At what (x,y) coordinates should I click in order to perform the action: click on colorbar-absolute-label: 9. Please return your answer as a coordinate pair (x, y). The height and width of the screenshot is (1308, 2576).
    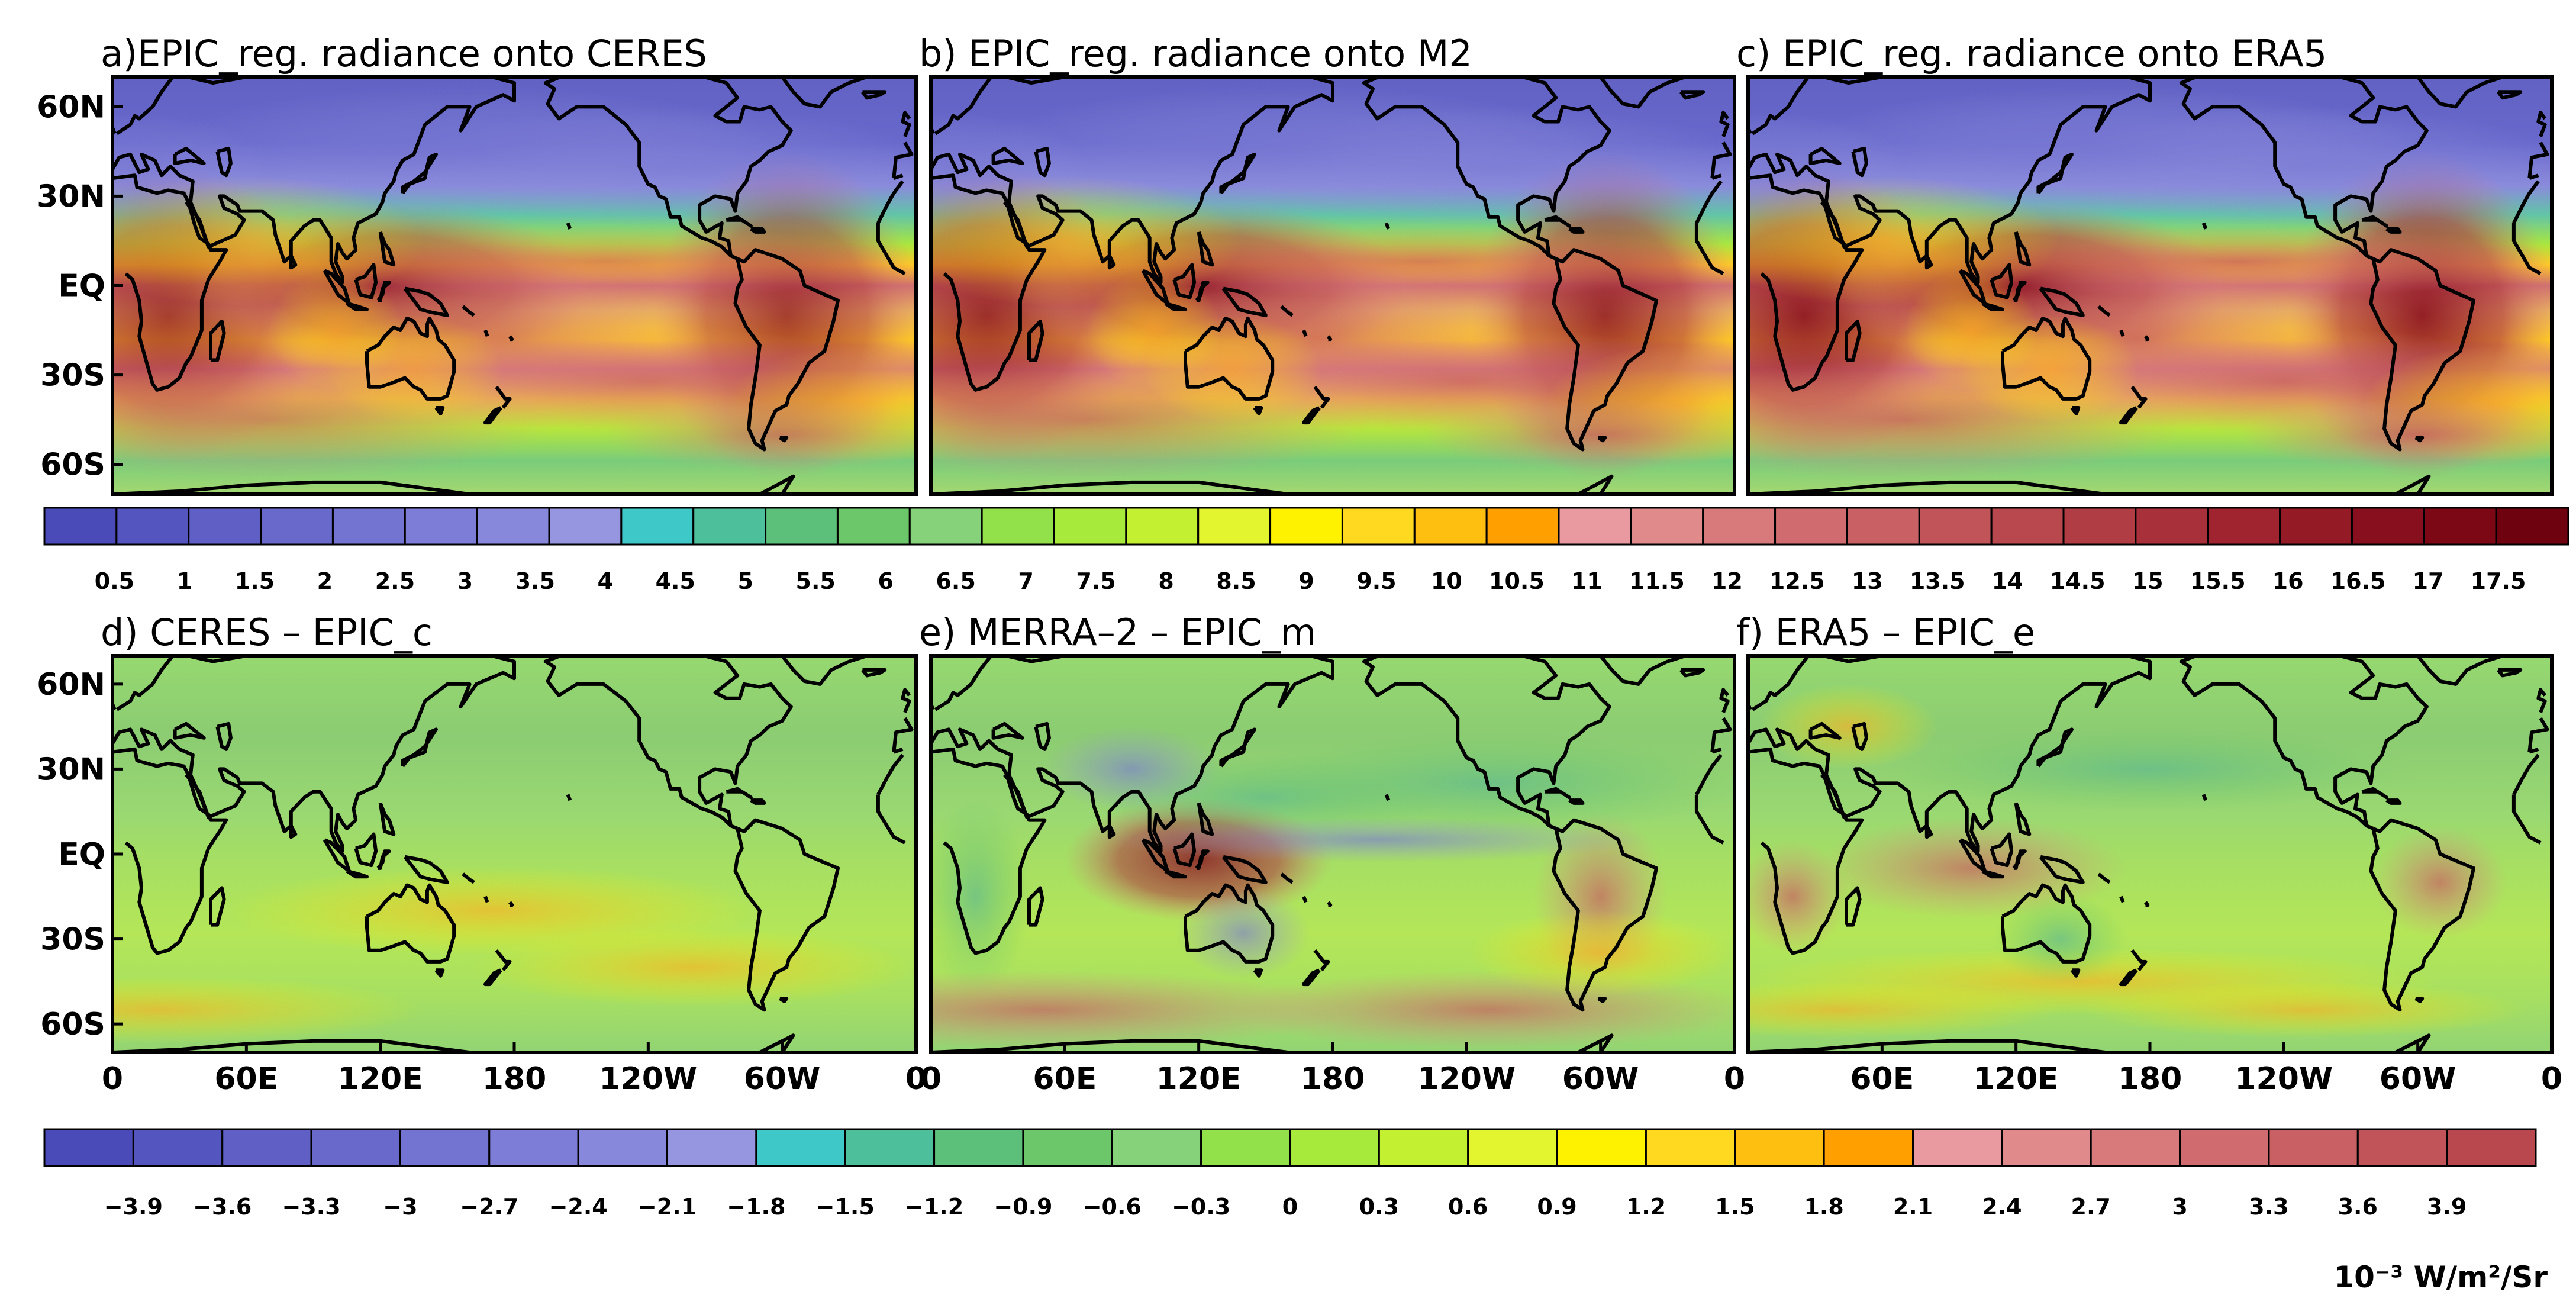
    Looking at the image, I should click on (1306, 581).